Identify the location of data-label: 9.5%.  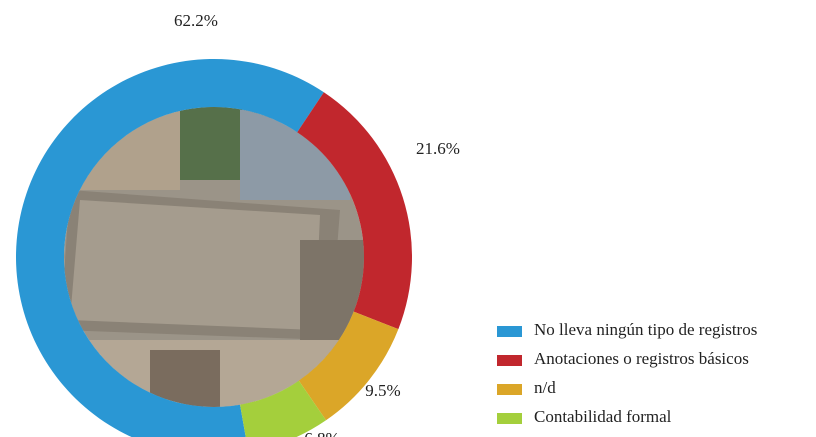
(382, 390).